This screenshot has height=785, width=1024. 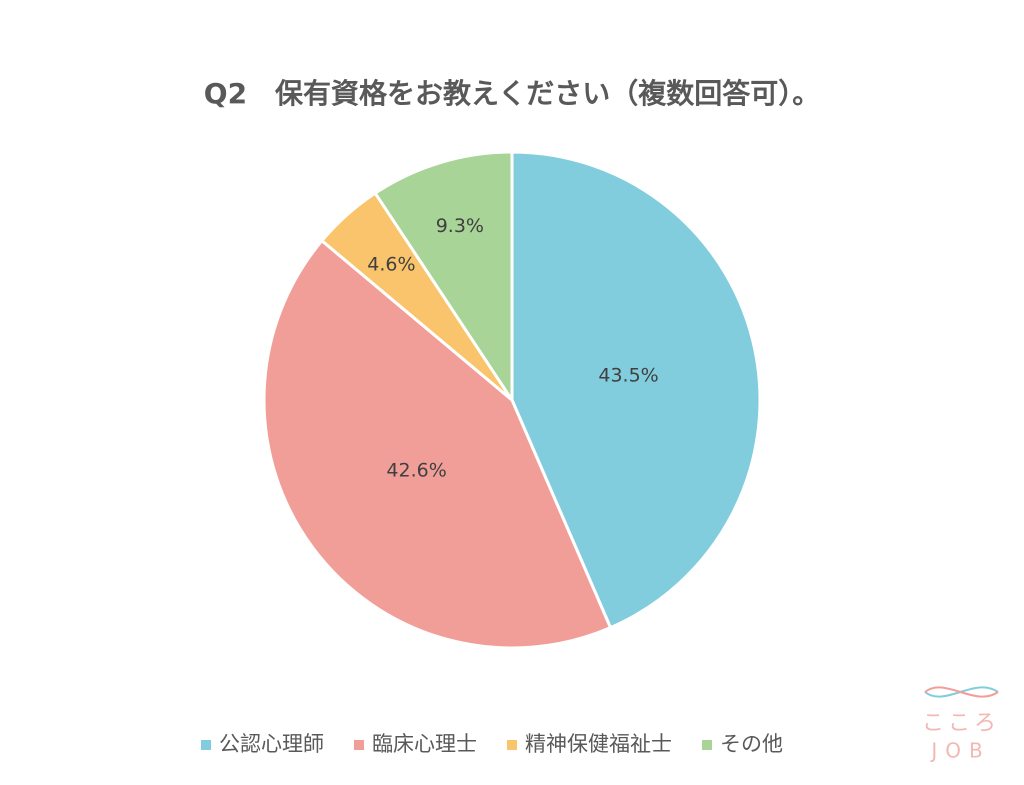 I want to click on data-label: 42.6%, so click(x=416, y=471).